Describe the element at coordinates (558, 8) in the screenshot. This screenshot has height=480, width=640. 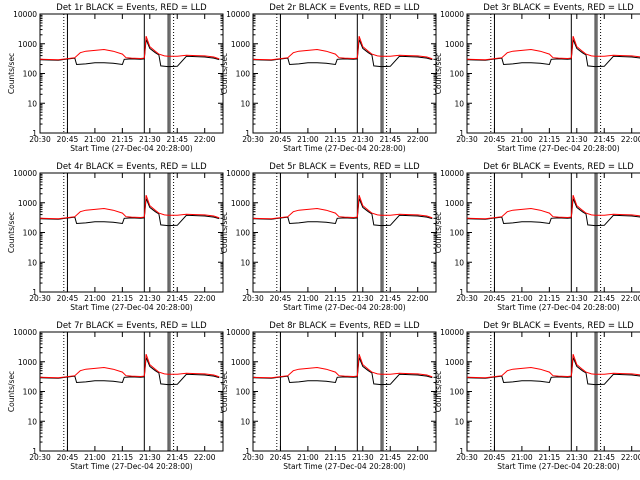
I see `panel-title: Det 3r BLACK = Events, RED = LLD` at that location.